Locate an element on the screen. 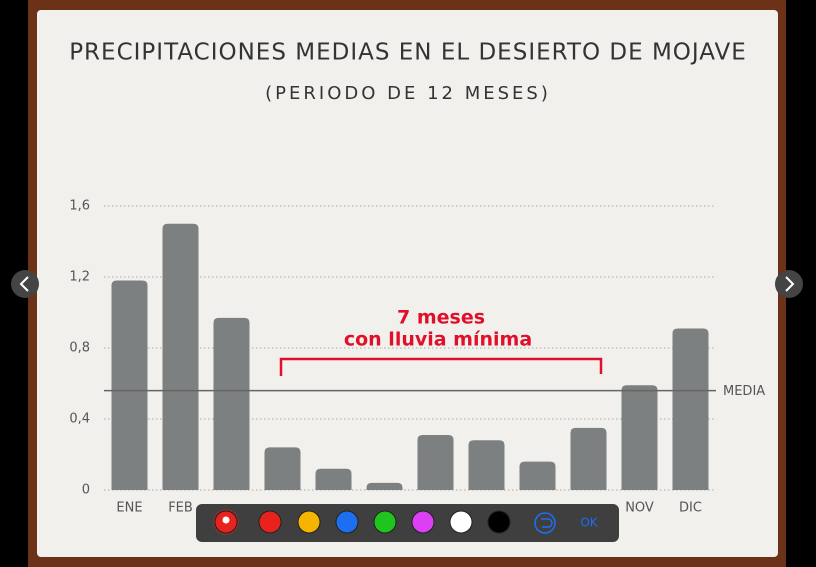  x-tick-label: DIC is located at coordinates (690, 508).